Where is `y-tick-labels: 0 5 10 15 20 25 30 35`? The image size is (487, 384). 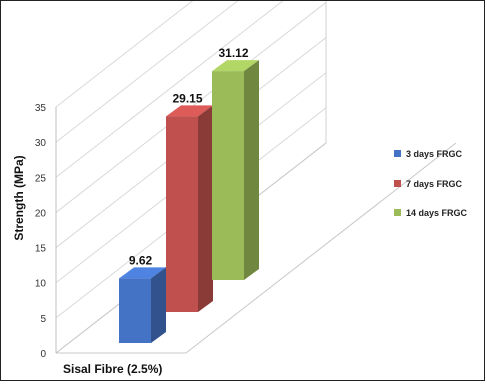 y-tick-labels: 0 5 10 15 20 25 30 35 is located at coordinates (41, 231).